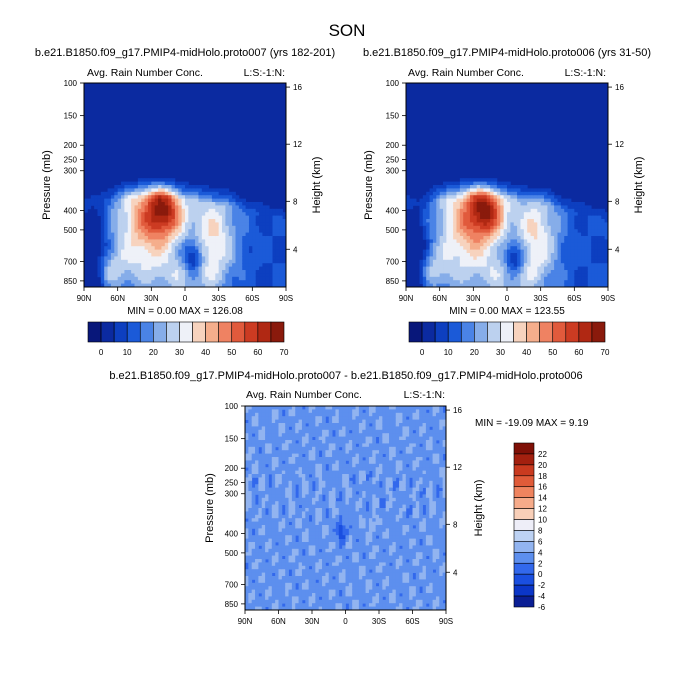  Describe the element at coordinates (393, 262) in the screenshot. I see `y-tick-label: 700` at that location.